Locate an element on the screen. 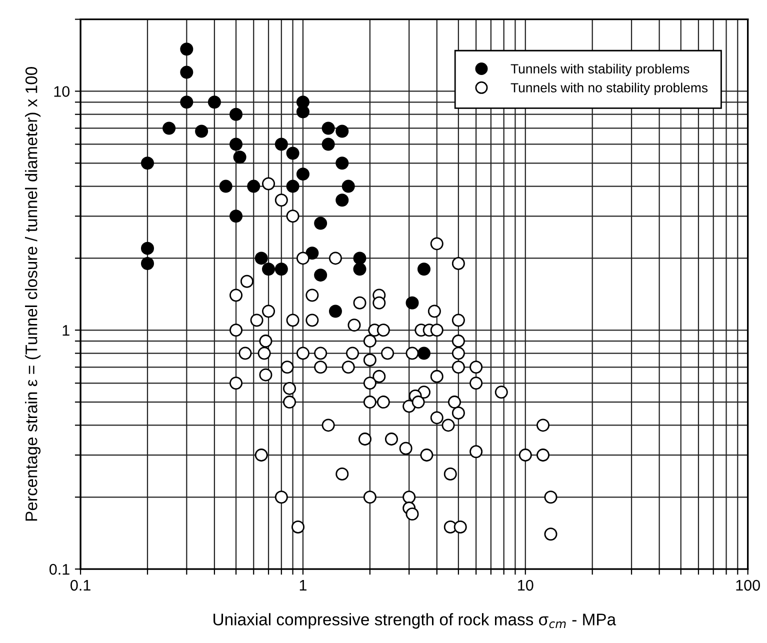 The width and height of the screenshot is (767, 643). y-axis-title: Percentage strain ε = (Tunnel closure / tunnel diameter) x 100 is located at coordinates (33, 293).